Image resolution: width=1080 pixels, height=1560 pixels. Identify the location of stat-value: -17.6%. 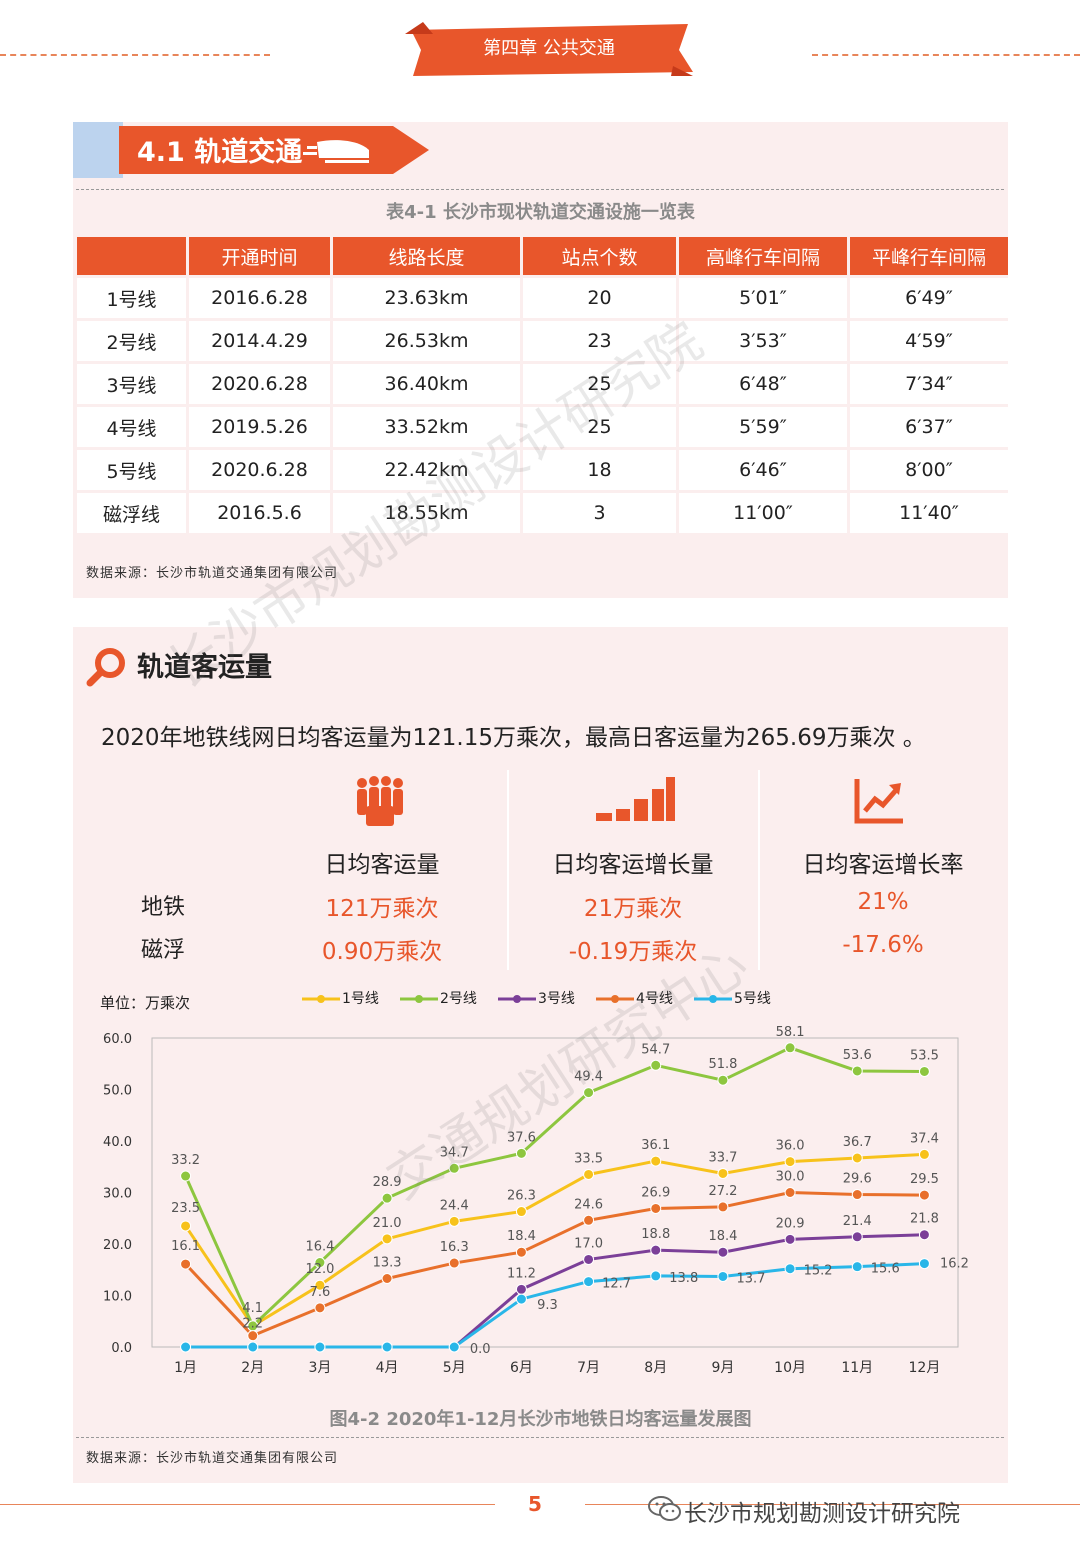
(883, 945).